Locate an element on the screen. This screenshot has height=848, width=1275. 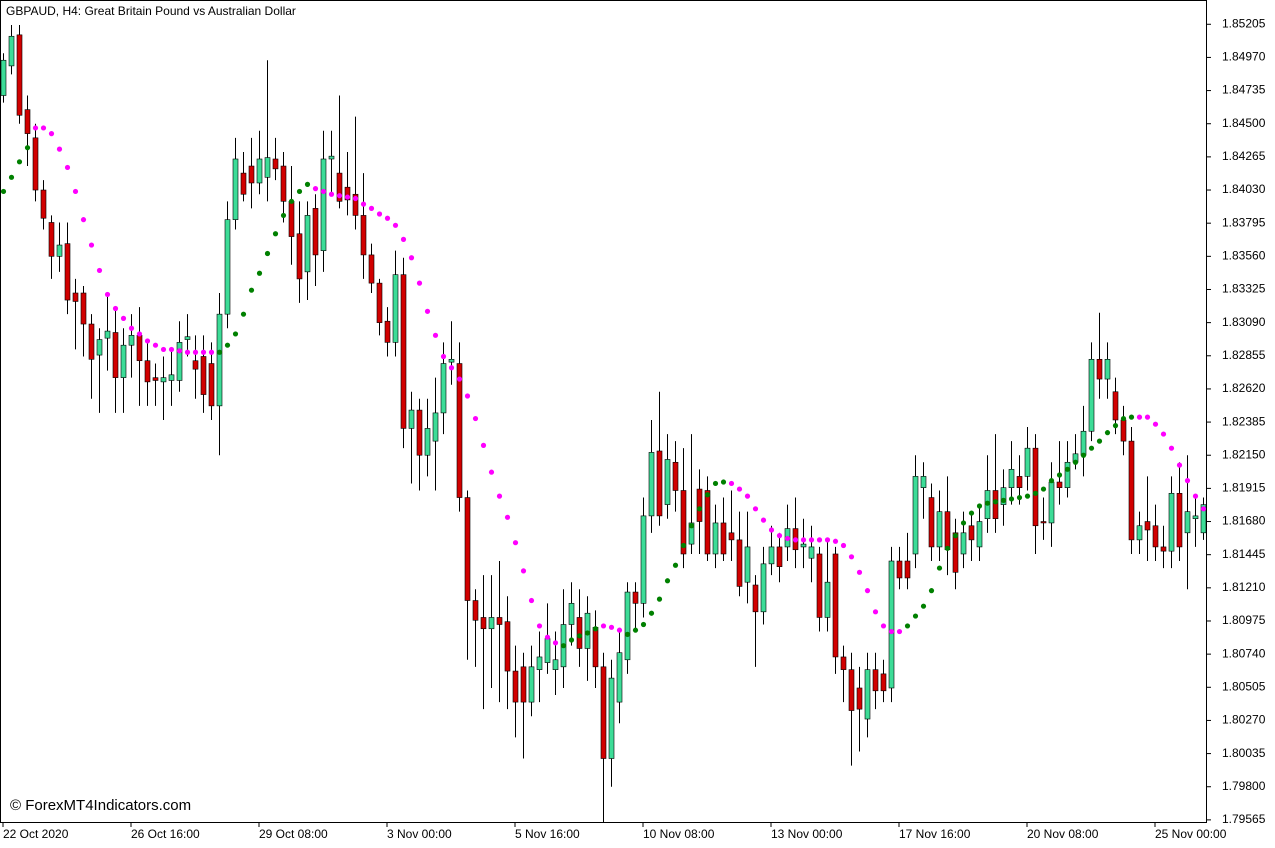
y-tick-label: 1.82150 is located at coordinates (1244, 454).